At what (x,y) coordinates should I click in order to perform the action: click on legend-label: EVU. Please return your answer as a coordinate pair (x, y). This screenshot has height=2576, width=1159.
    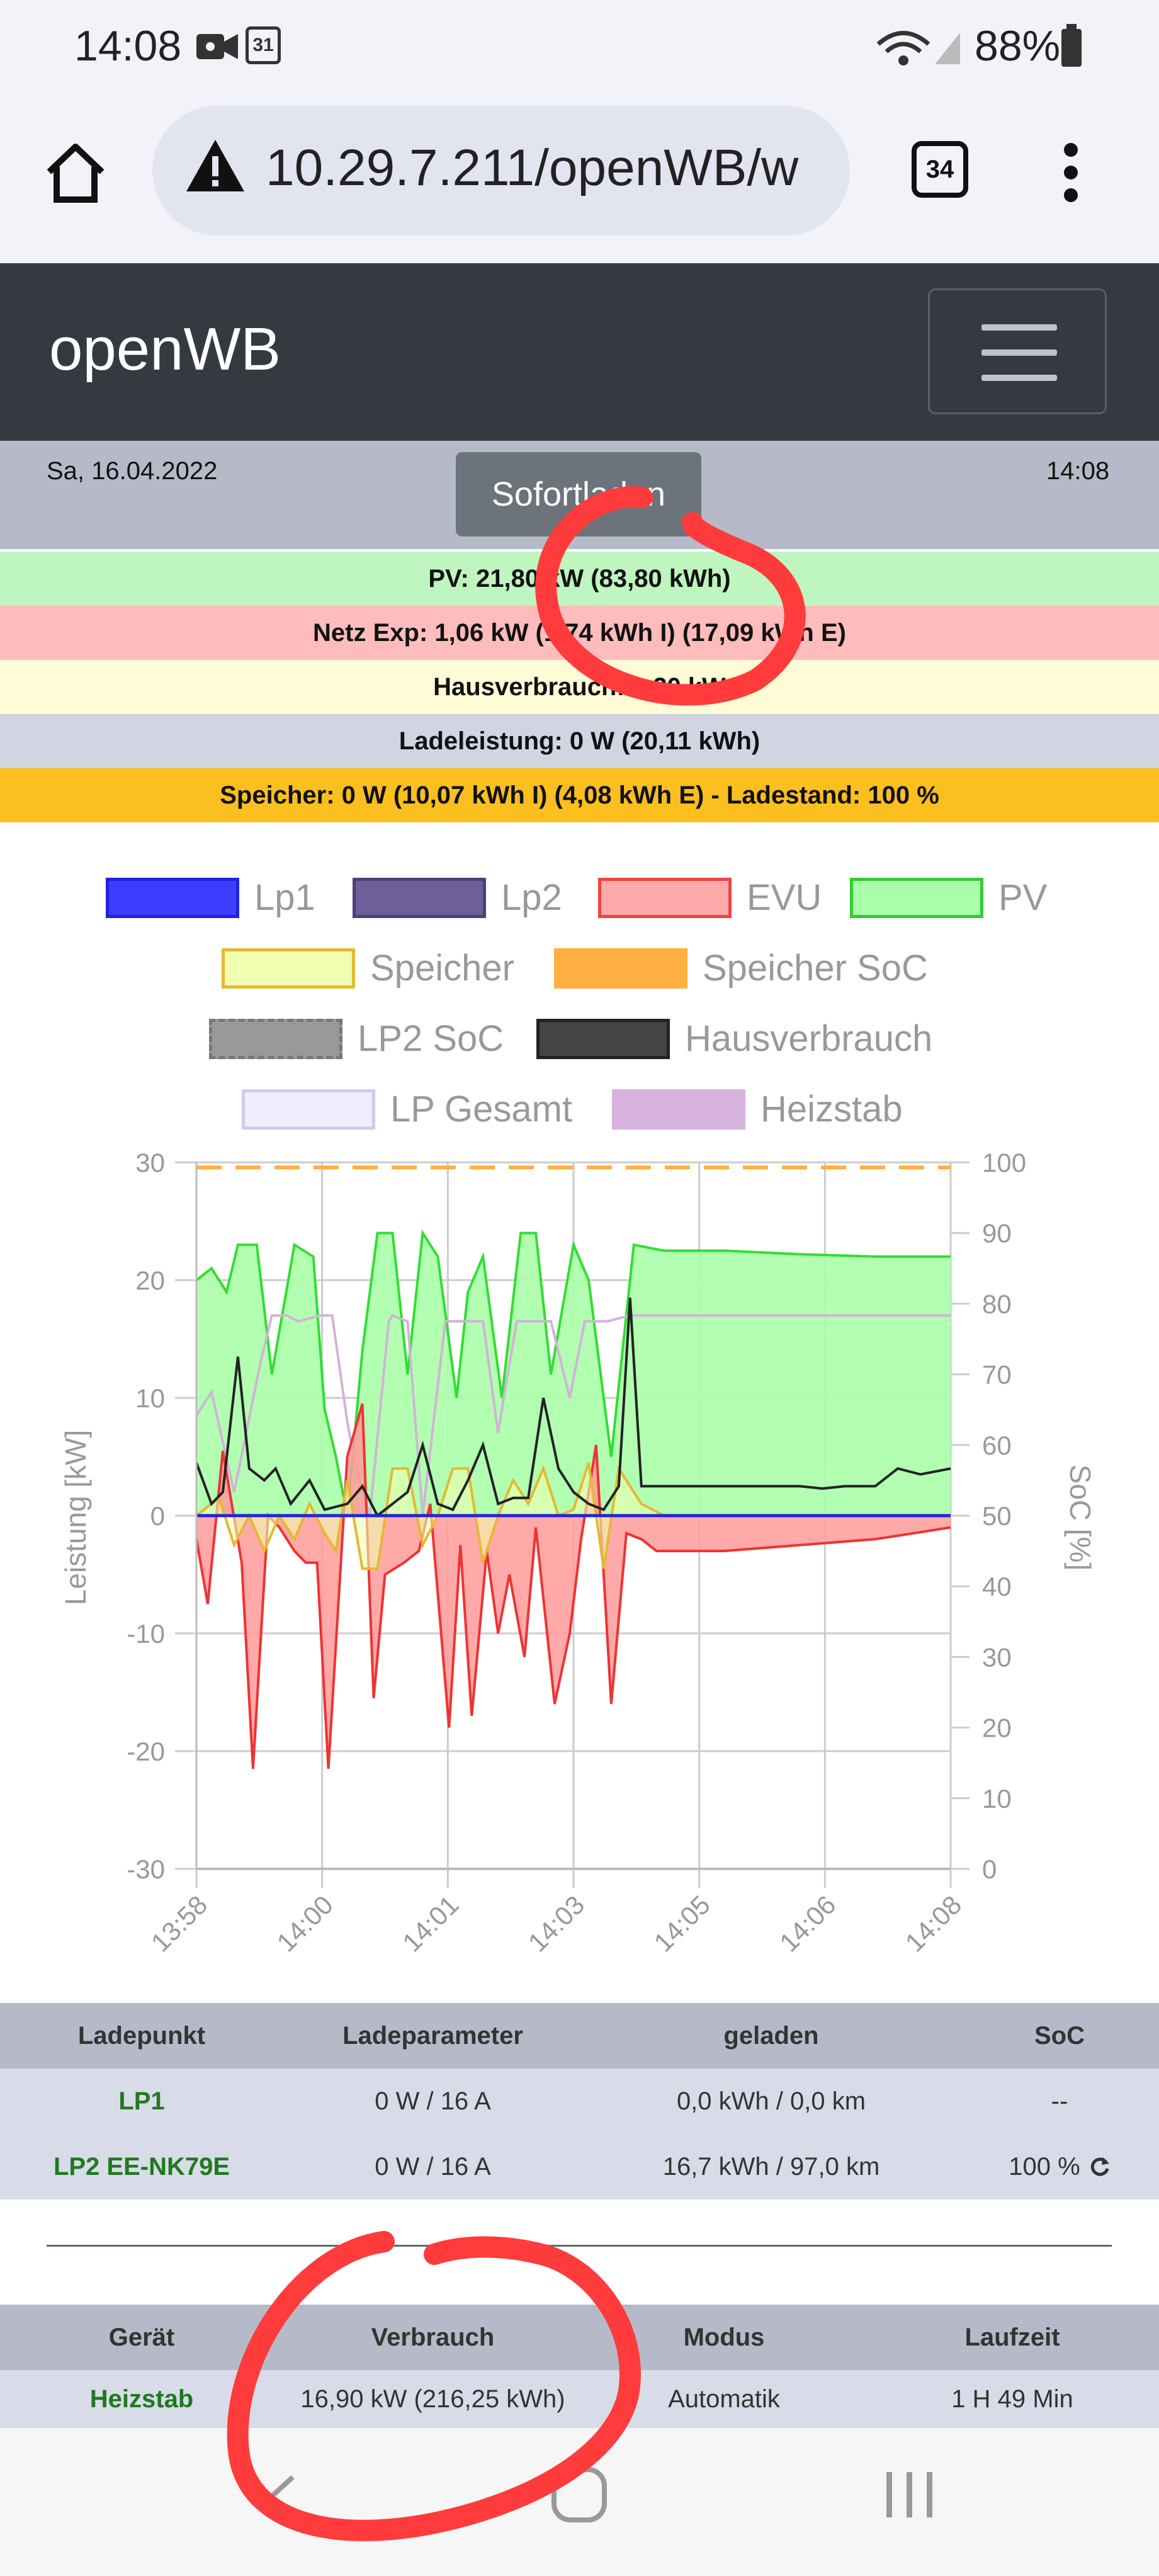
    Looking at the image, I should click on (784, 897).